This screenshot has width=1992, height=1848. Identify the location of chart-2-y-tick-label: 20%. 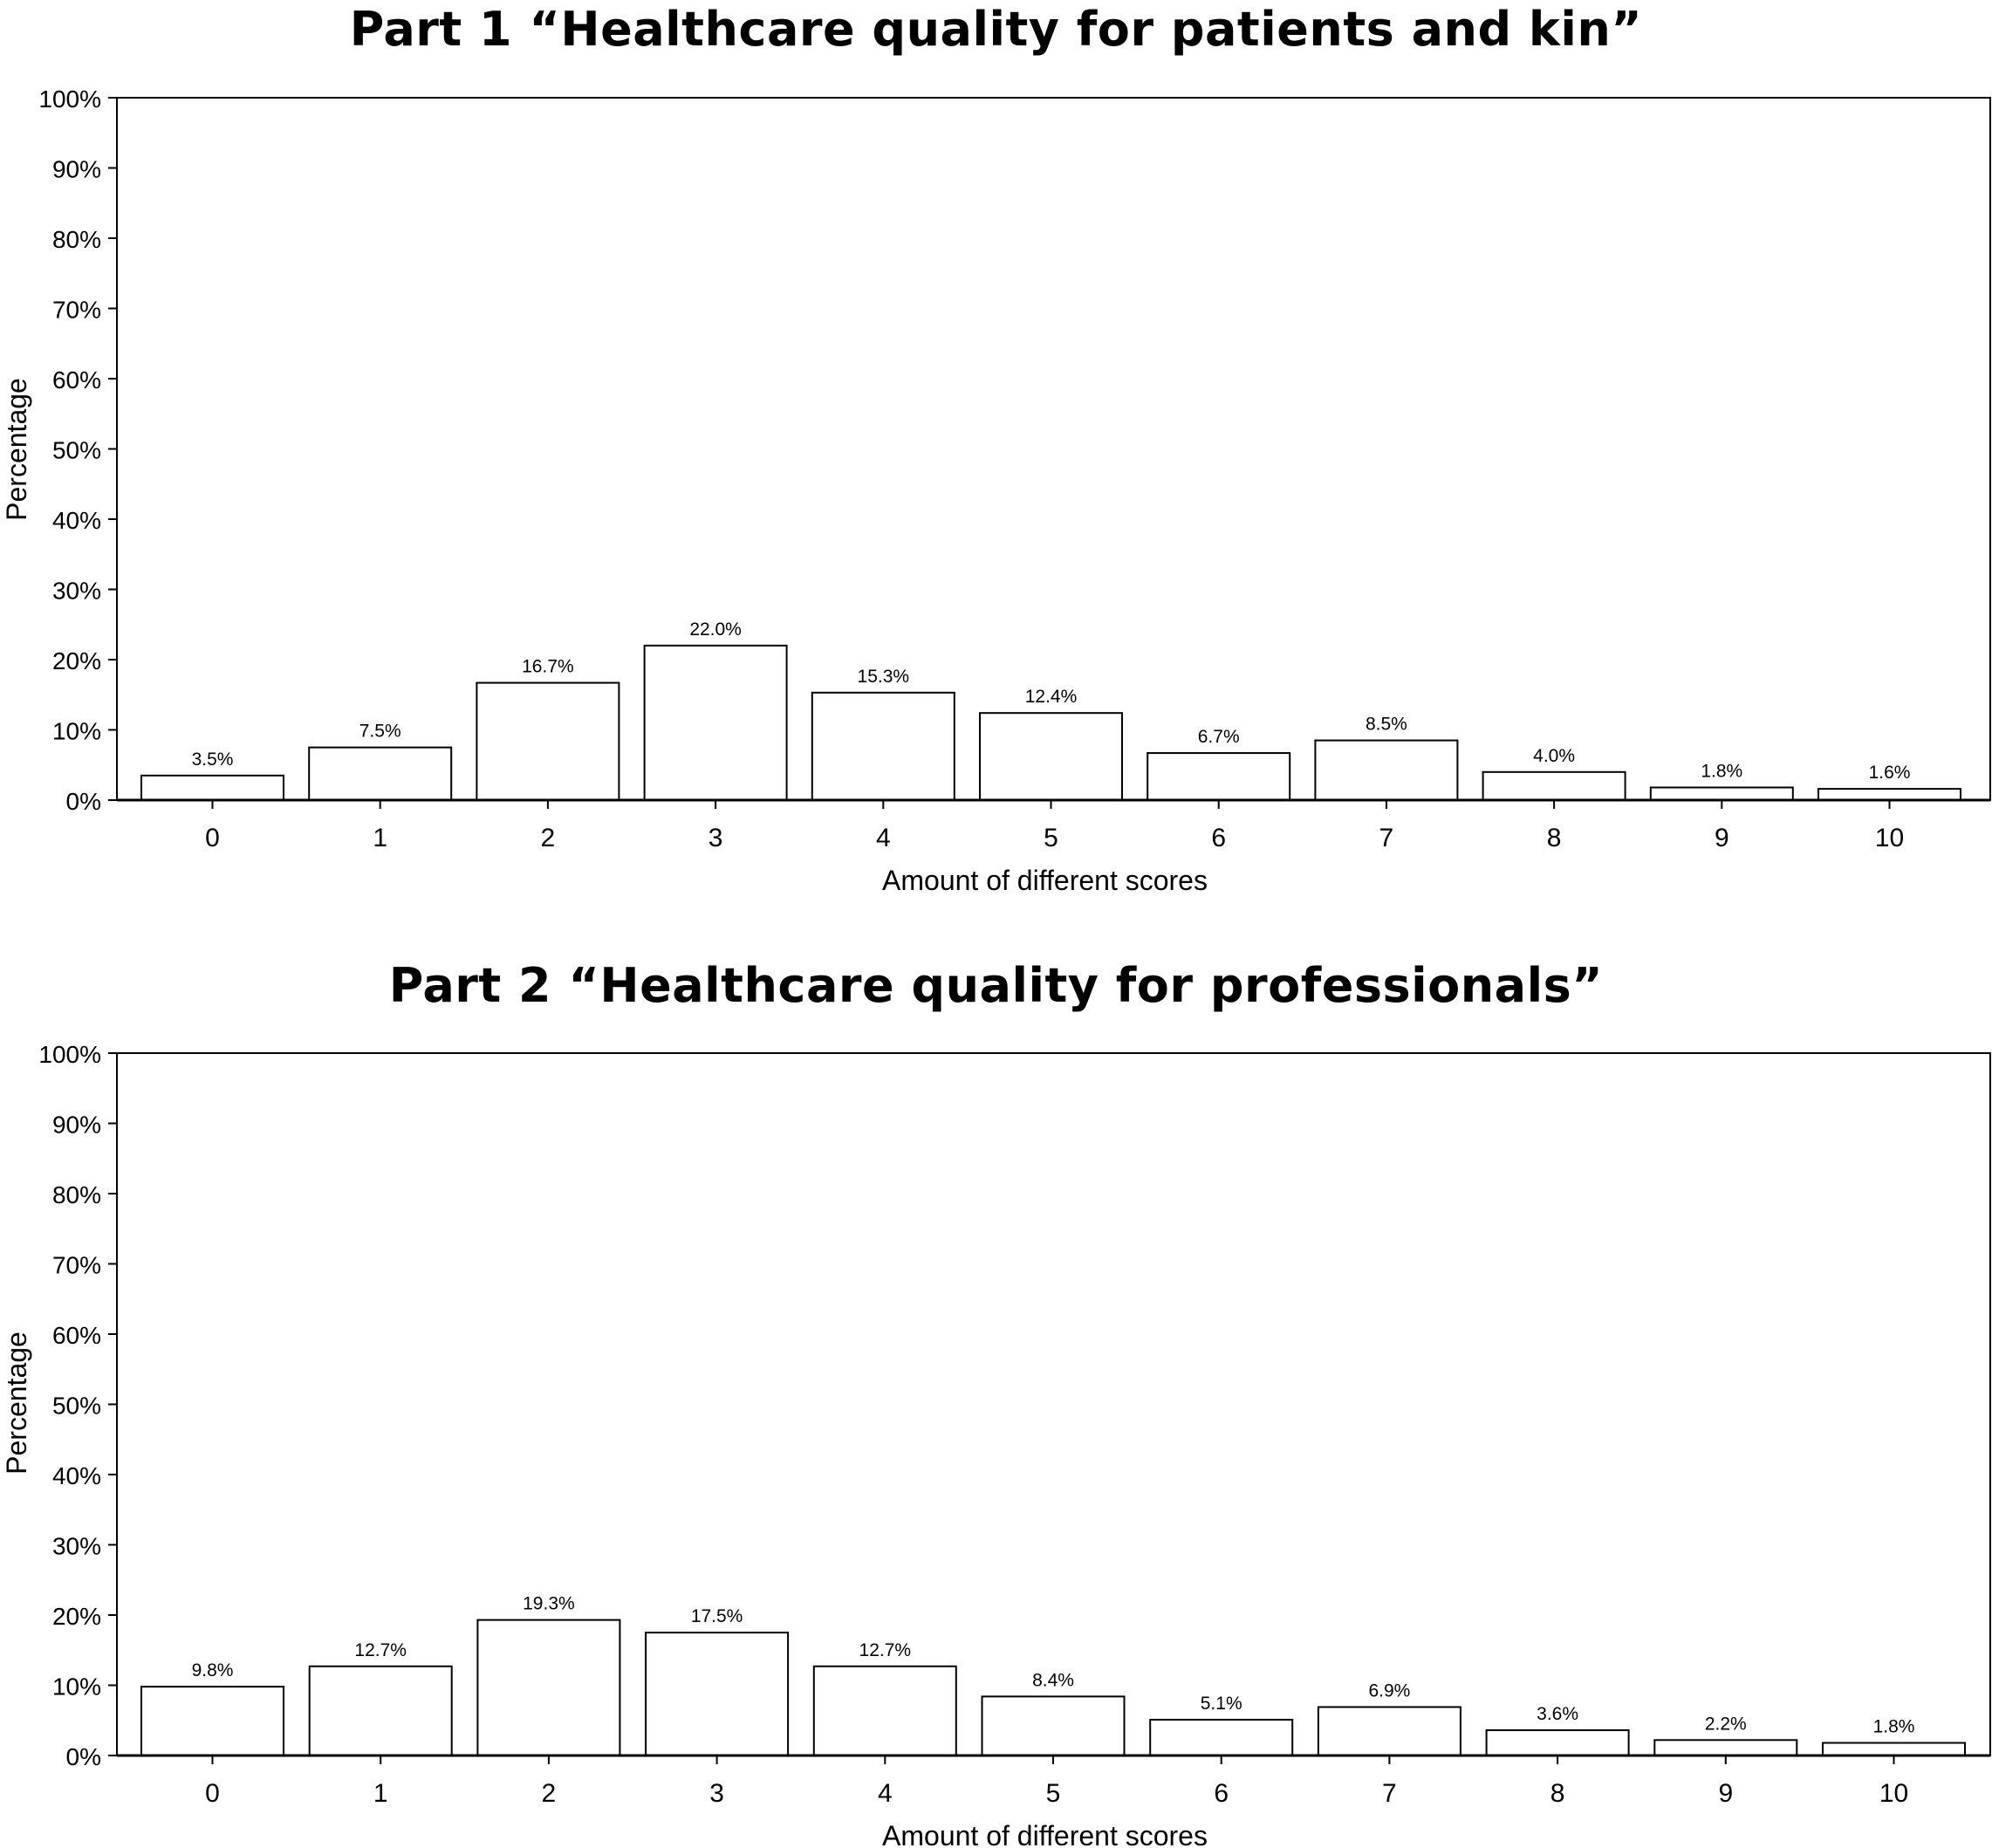
(77, 1616).